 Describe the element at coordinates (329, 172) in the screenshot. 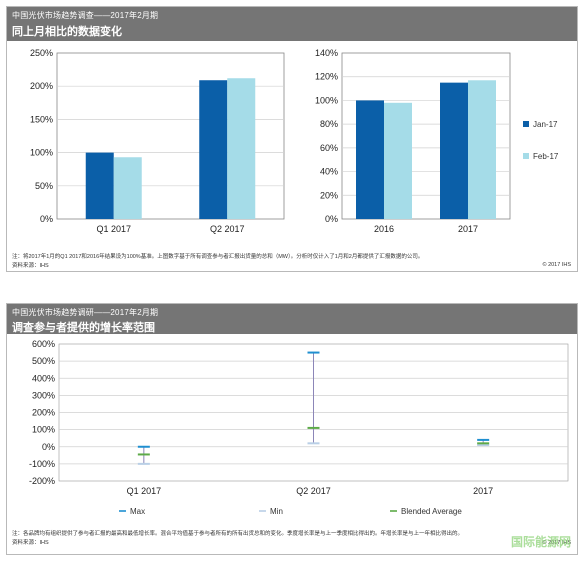

I see `y-tick-label: 40%` at that location.